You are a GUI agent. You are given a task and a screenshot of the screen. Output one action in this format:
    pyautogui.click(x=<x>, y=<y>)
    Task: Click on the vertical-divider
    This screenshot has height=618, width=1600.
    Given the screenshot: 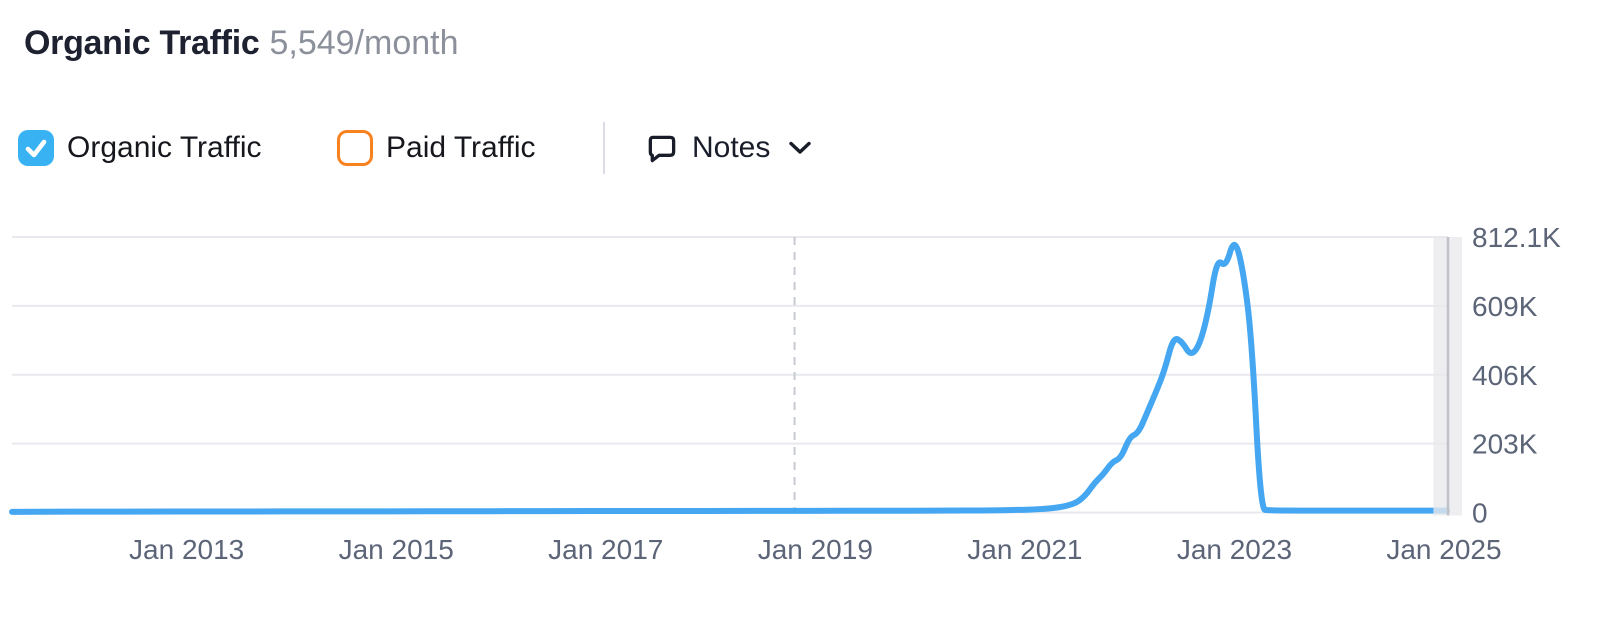 What is the action you would take?
    pyautogui.click(x=604, y=148)
    